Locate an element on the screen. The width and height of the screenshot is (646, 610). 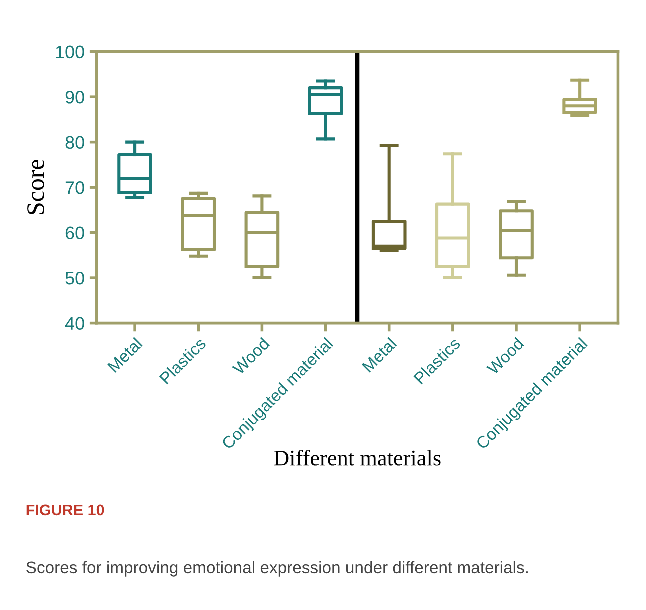
text: FIGURE 10 is located at coordinates (65, 510).